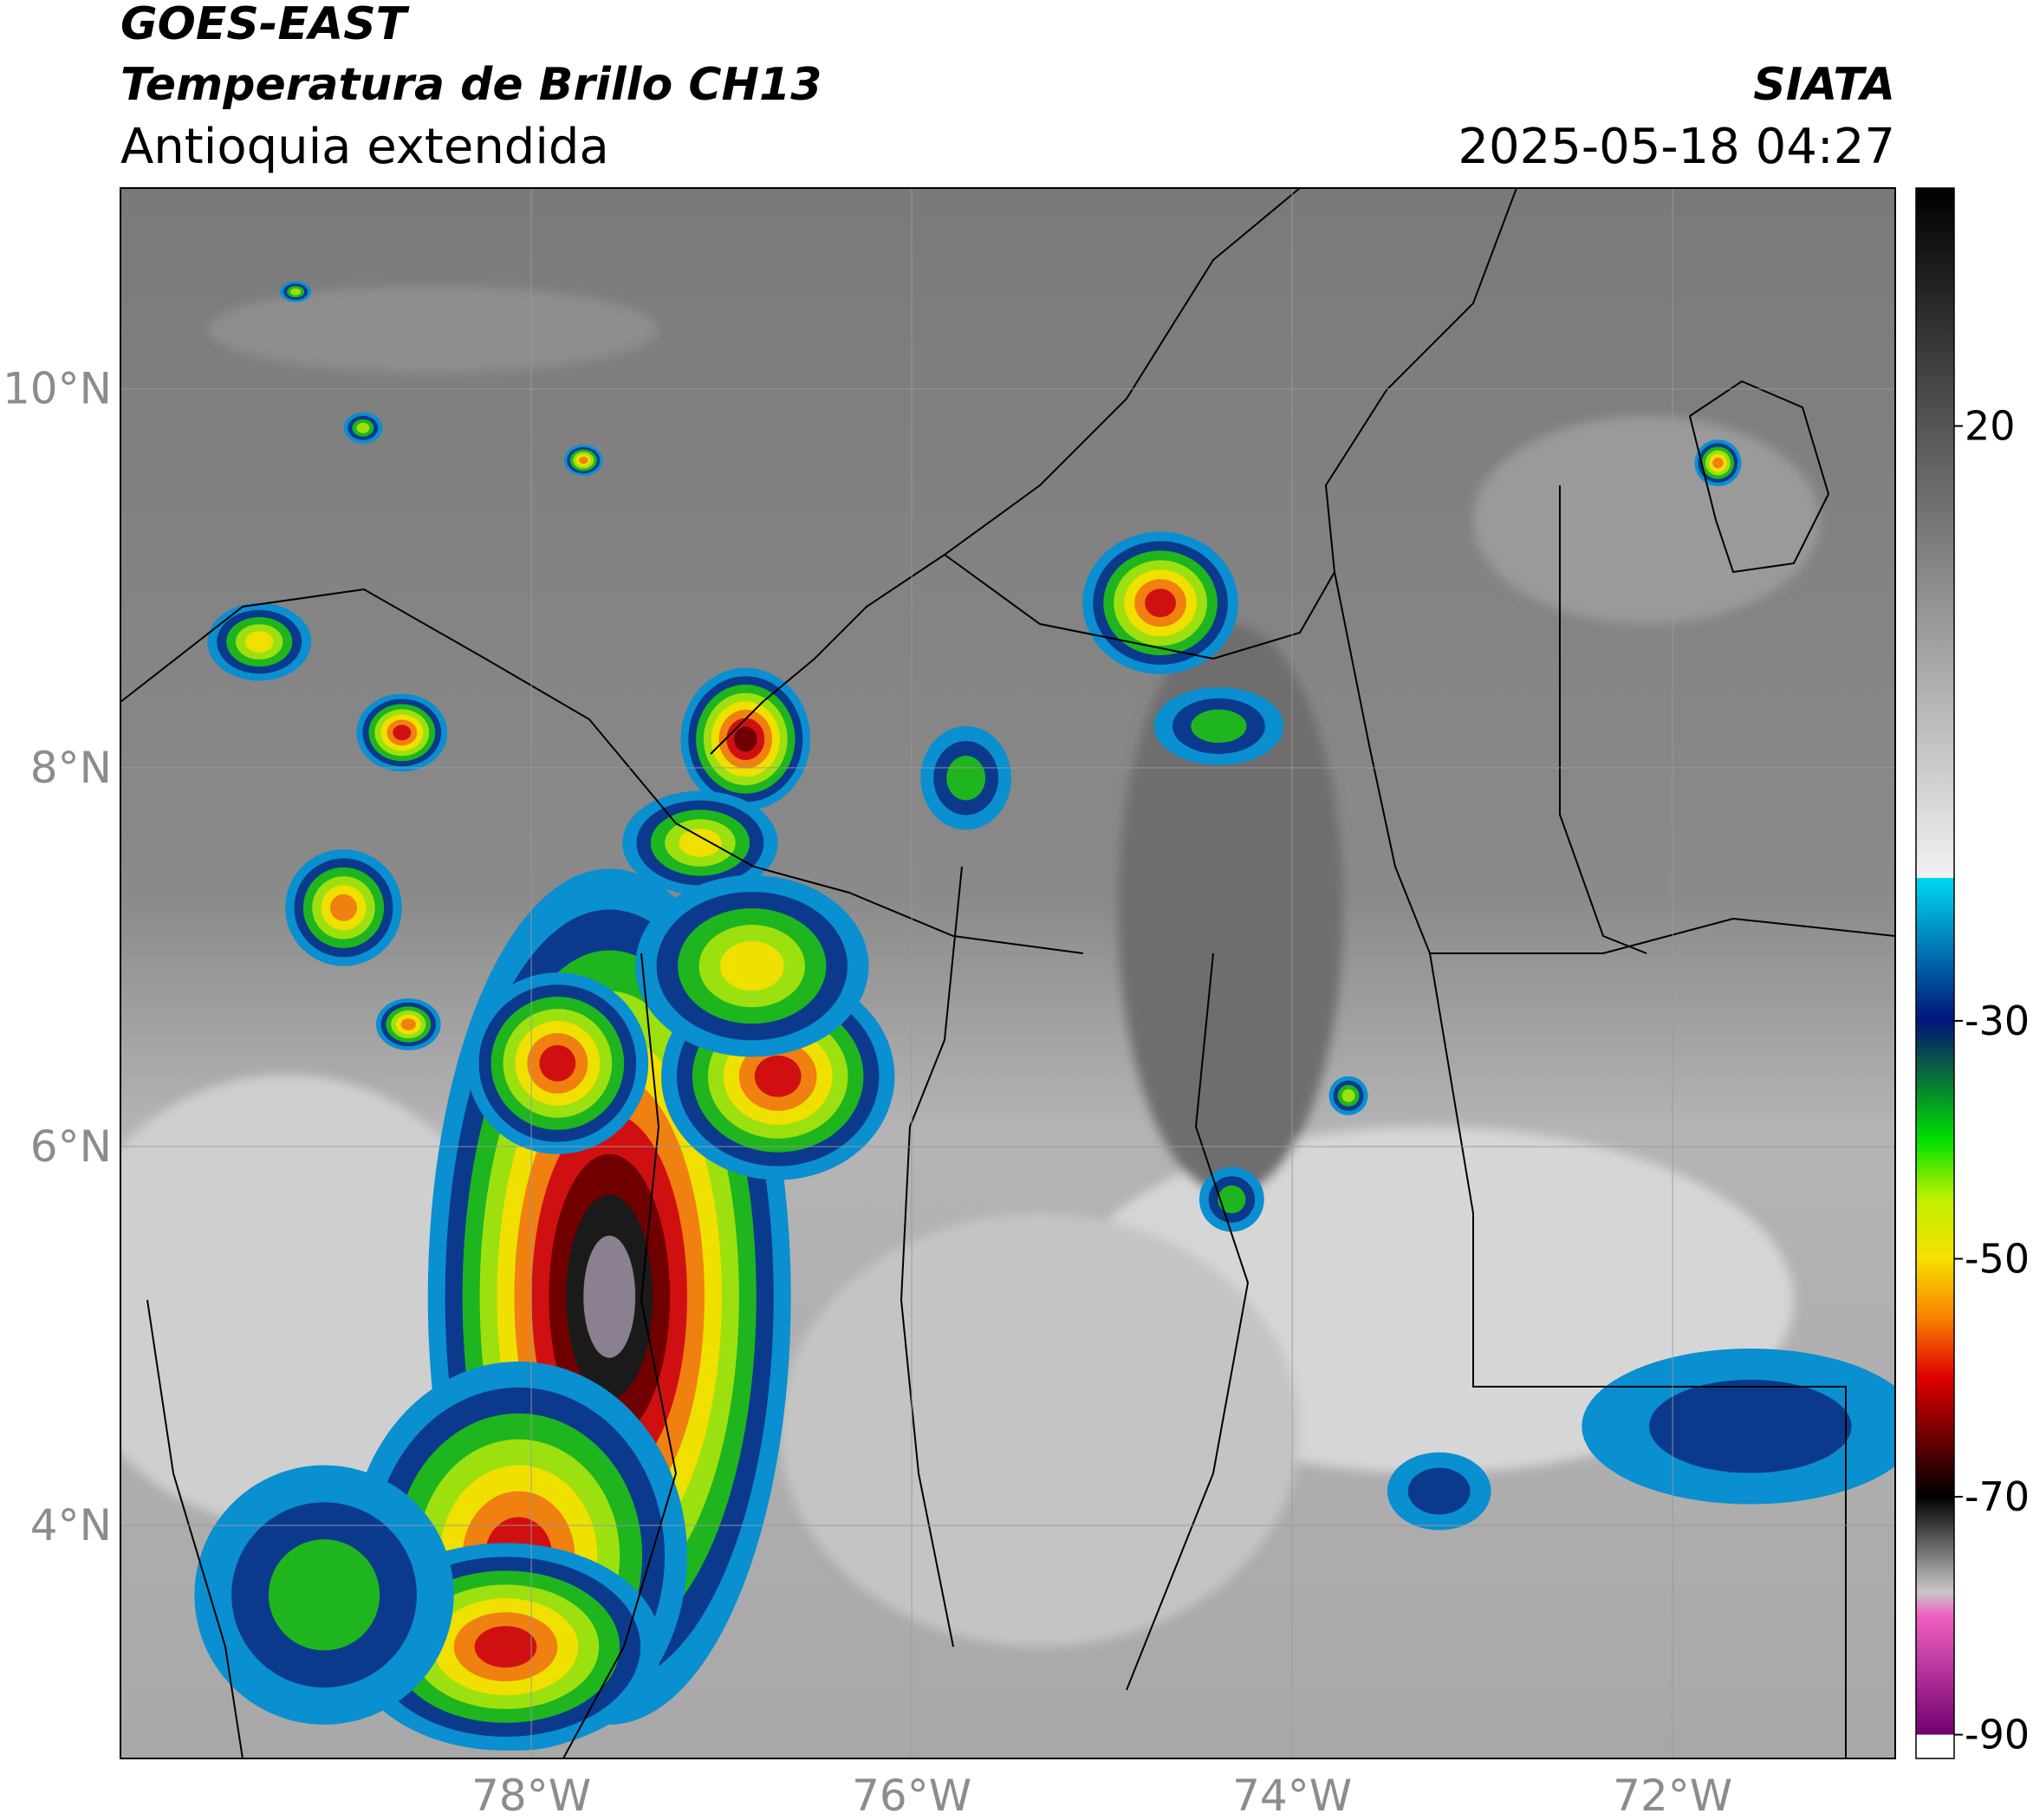 The image size is (2033, 1820). I want to click on x-tick-label: 72°W, so click(1672, 1795).